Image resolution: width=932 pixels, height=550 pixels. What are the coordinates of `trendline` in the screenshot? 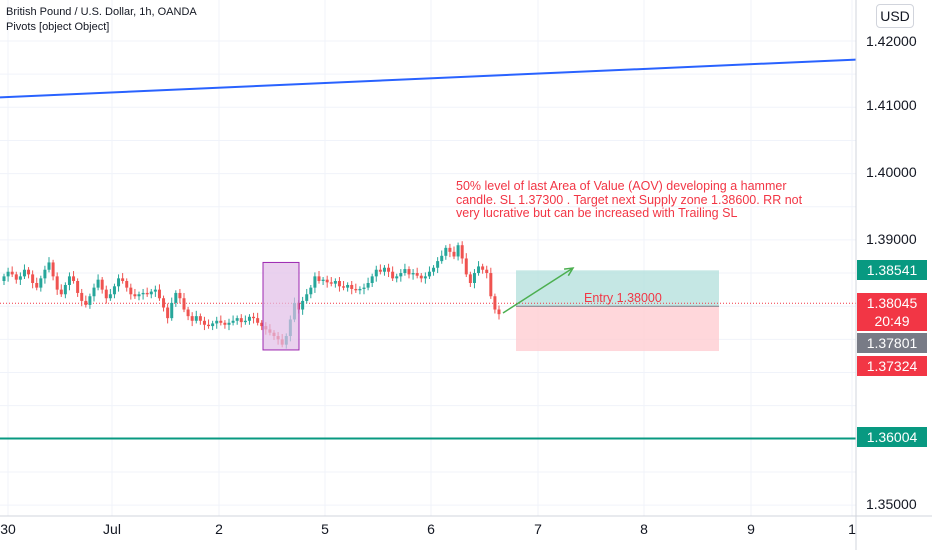 It's located at (428, 78).